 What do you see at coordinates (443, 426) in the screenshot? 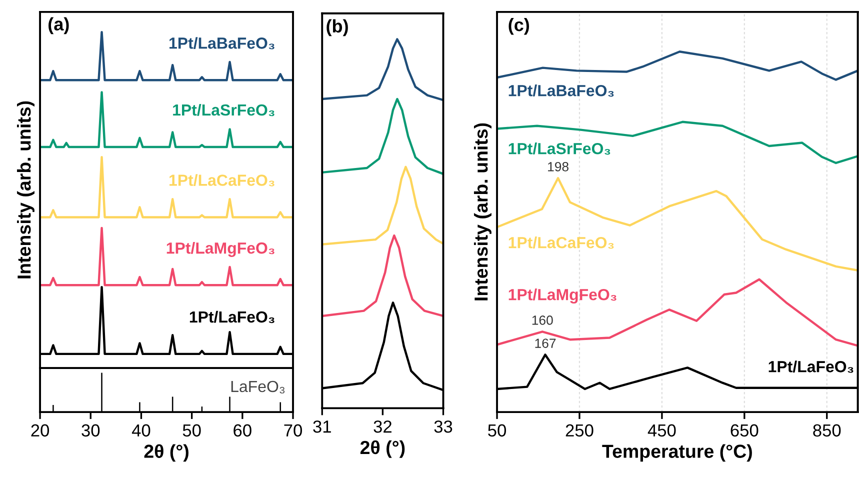
I see `x-tick-label: 33` at bounding box center [443, 426].